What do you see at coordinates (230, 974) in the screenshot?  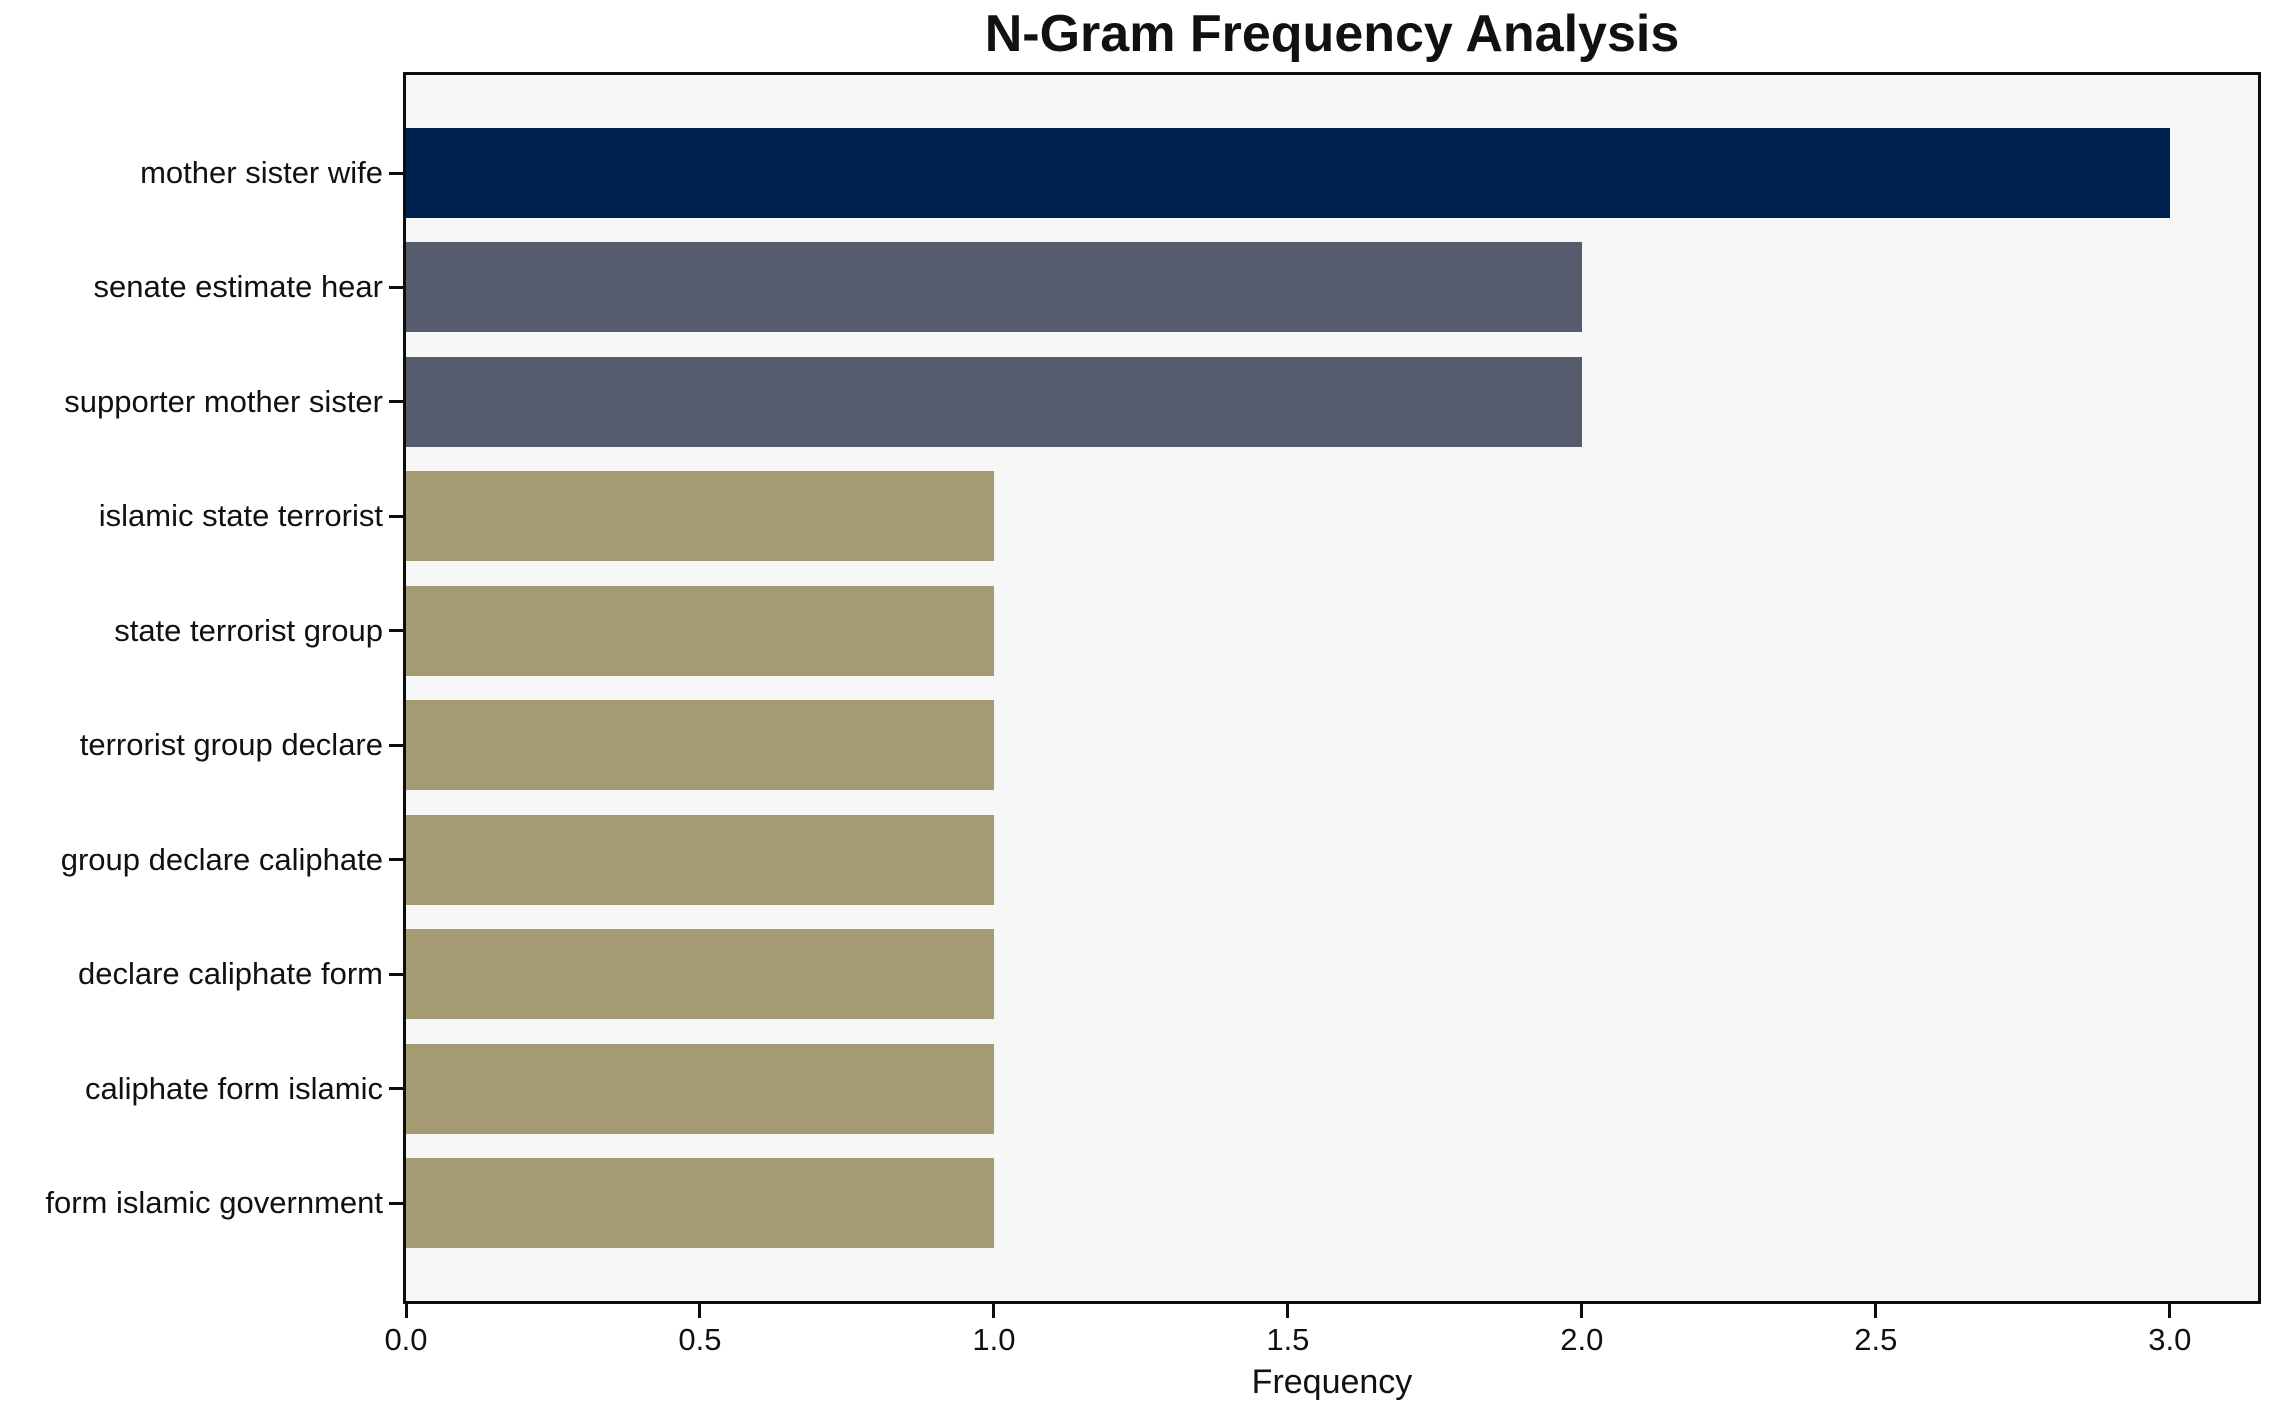 I see `y-tick-label: declare caliphate form` at bounding box center [230, 974].